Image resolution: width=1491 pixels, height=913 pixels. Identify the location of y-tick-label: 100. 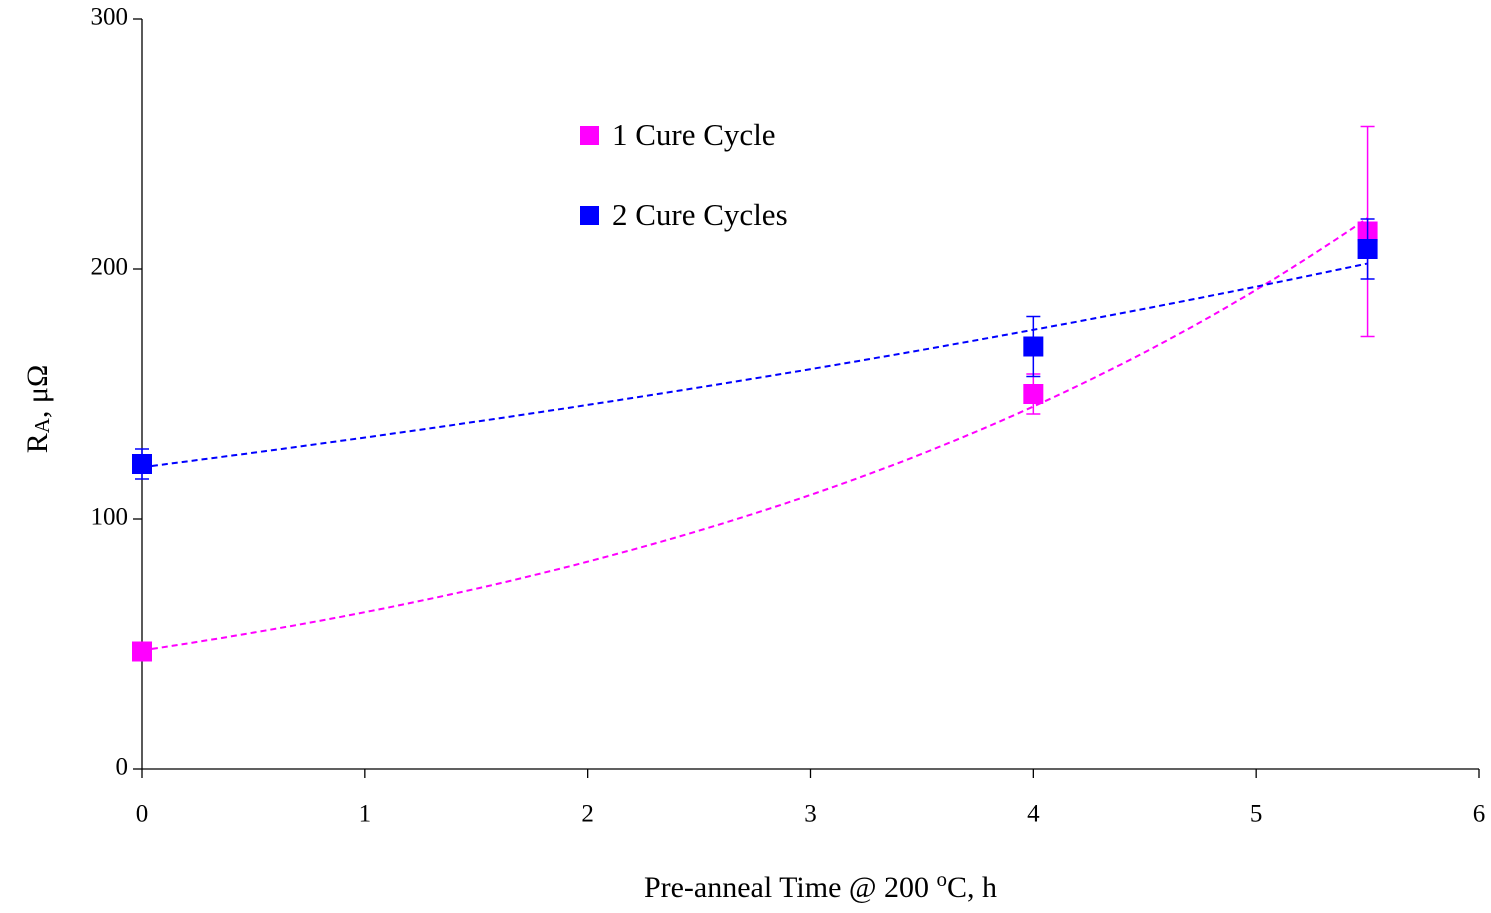
(110, 517).